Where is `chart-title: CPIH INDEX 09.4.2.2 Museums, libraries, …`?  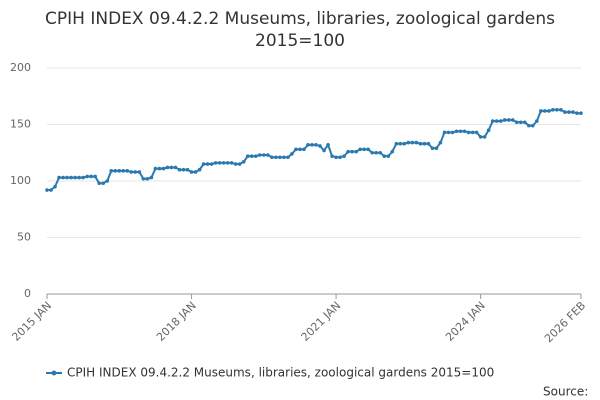
chart-title: CPIH INDEX 09.4.2.2 Museums, libraries, … is located at coordinates (300, 30).